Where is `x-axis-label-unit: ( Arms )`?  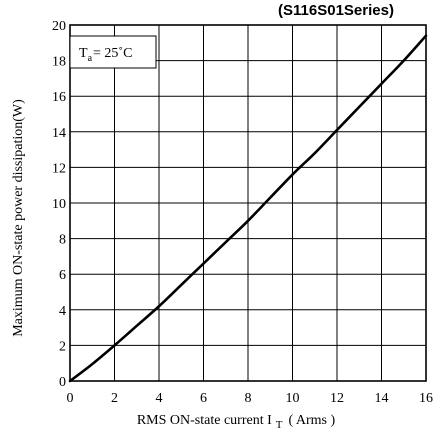
x-axis-label-unit: ( Arms ) is located at coordinates (311, 420).